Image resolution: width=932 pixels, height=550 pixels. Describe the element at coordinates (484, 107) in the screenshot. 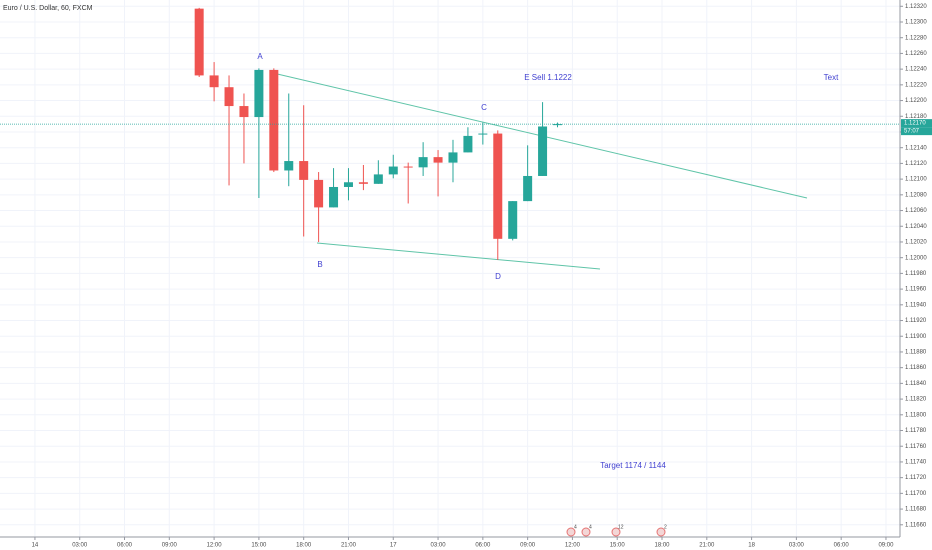

I see `annotation: C` at that location.